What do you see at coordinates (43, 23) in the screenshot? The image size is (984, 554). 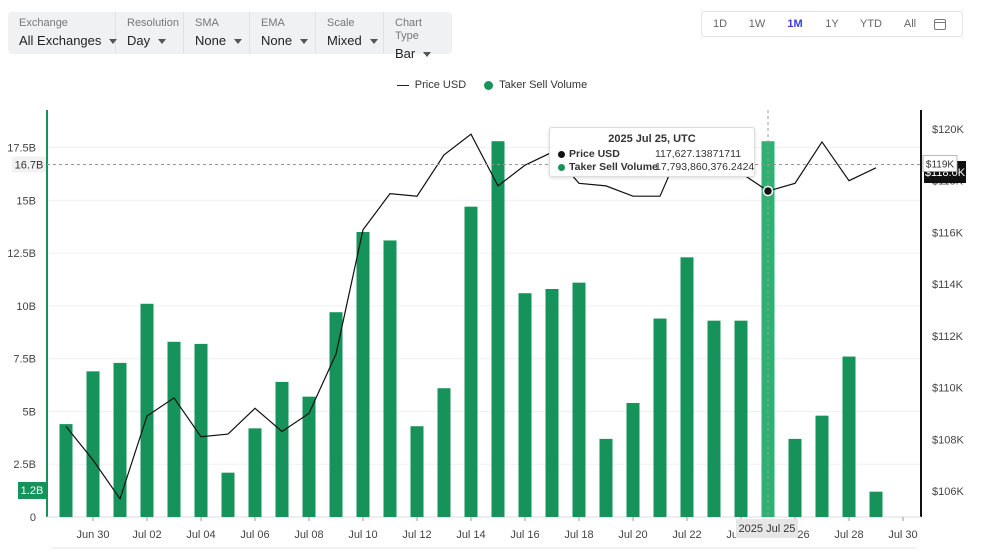 I see `toolbar-label: Exchange` at bounding box center [43, 23].